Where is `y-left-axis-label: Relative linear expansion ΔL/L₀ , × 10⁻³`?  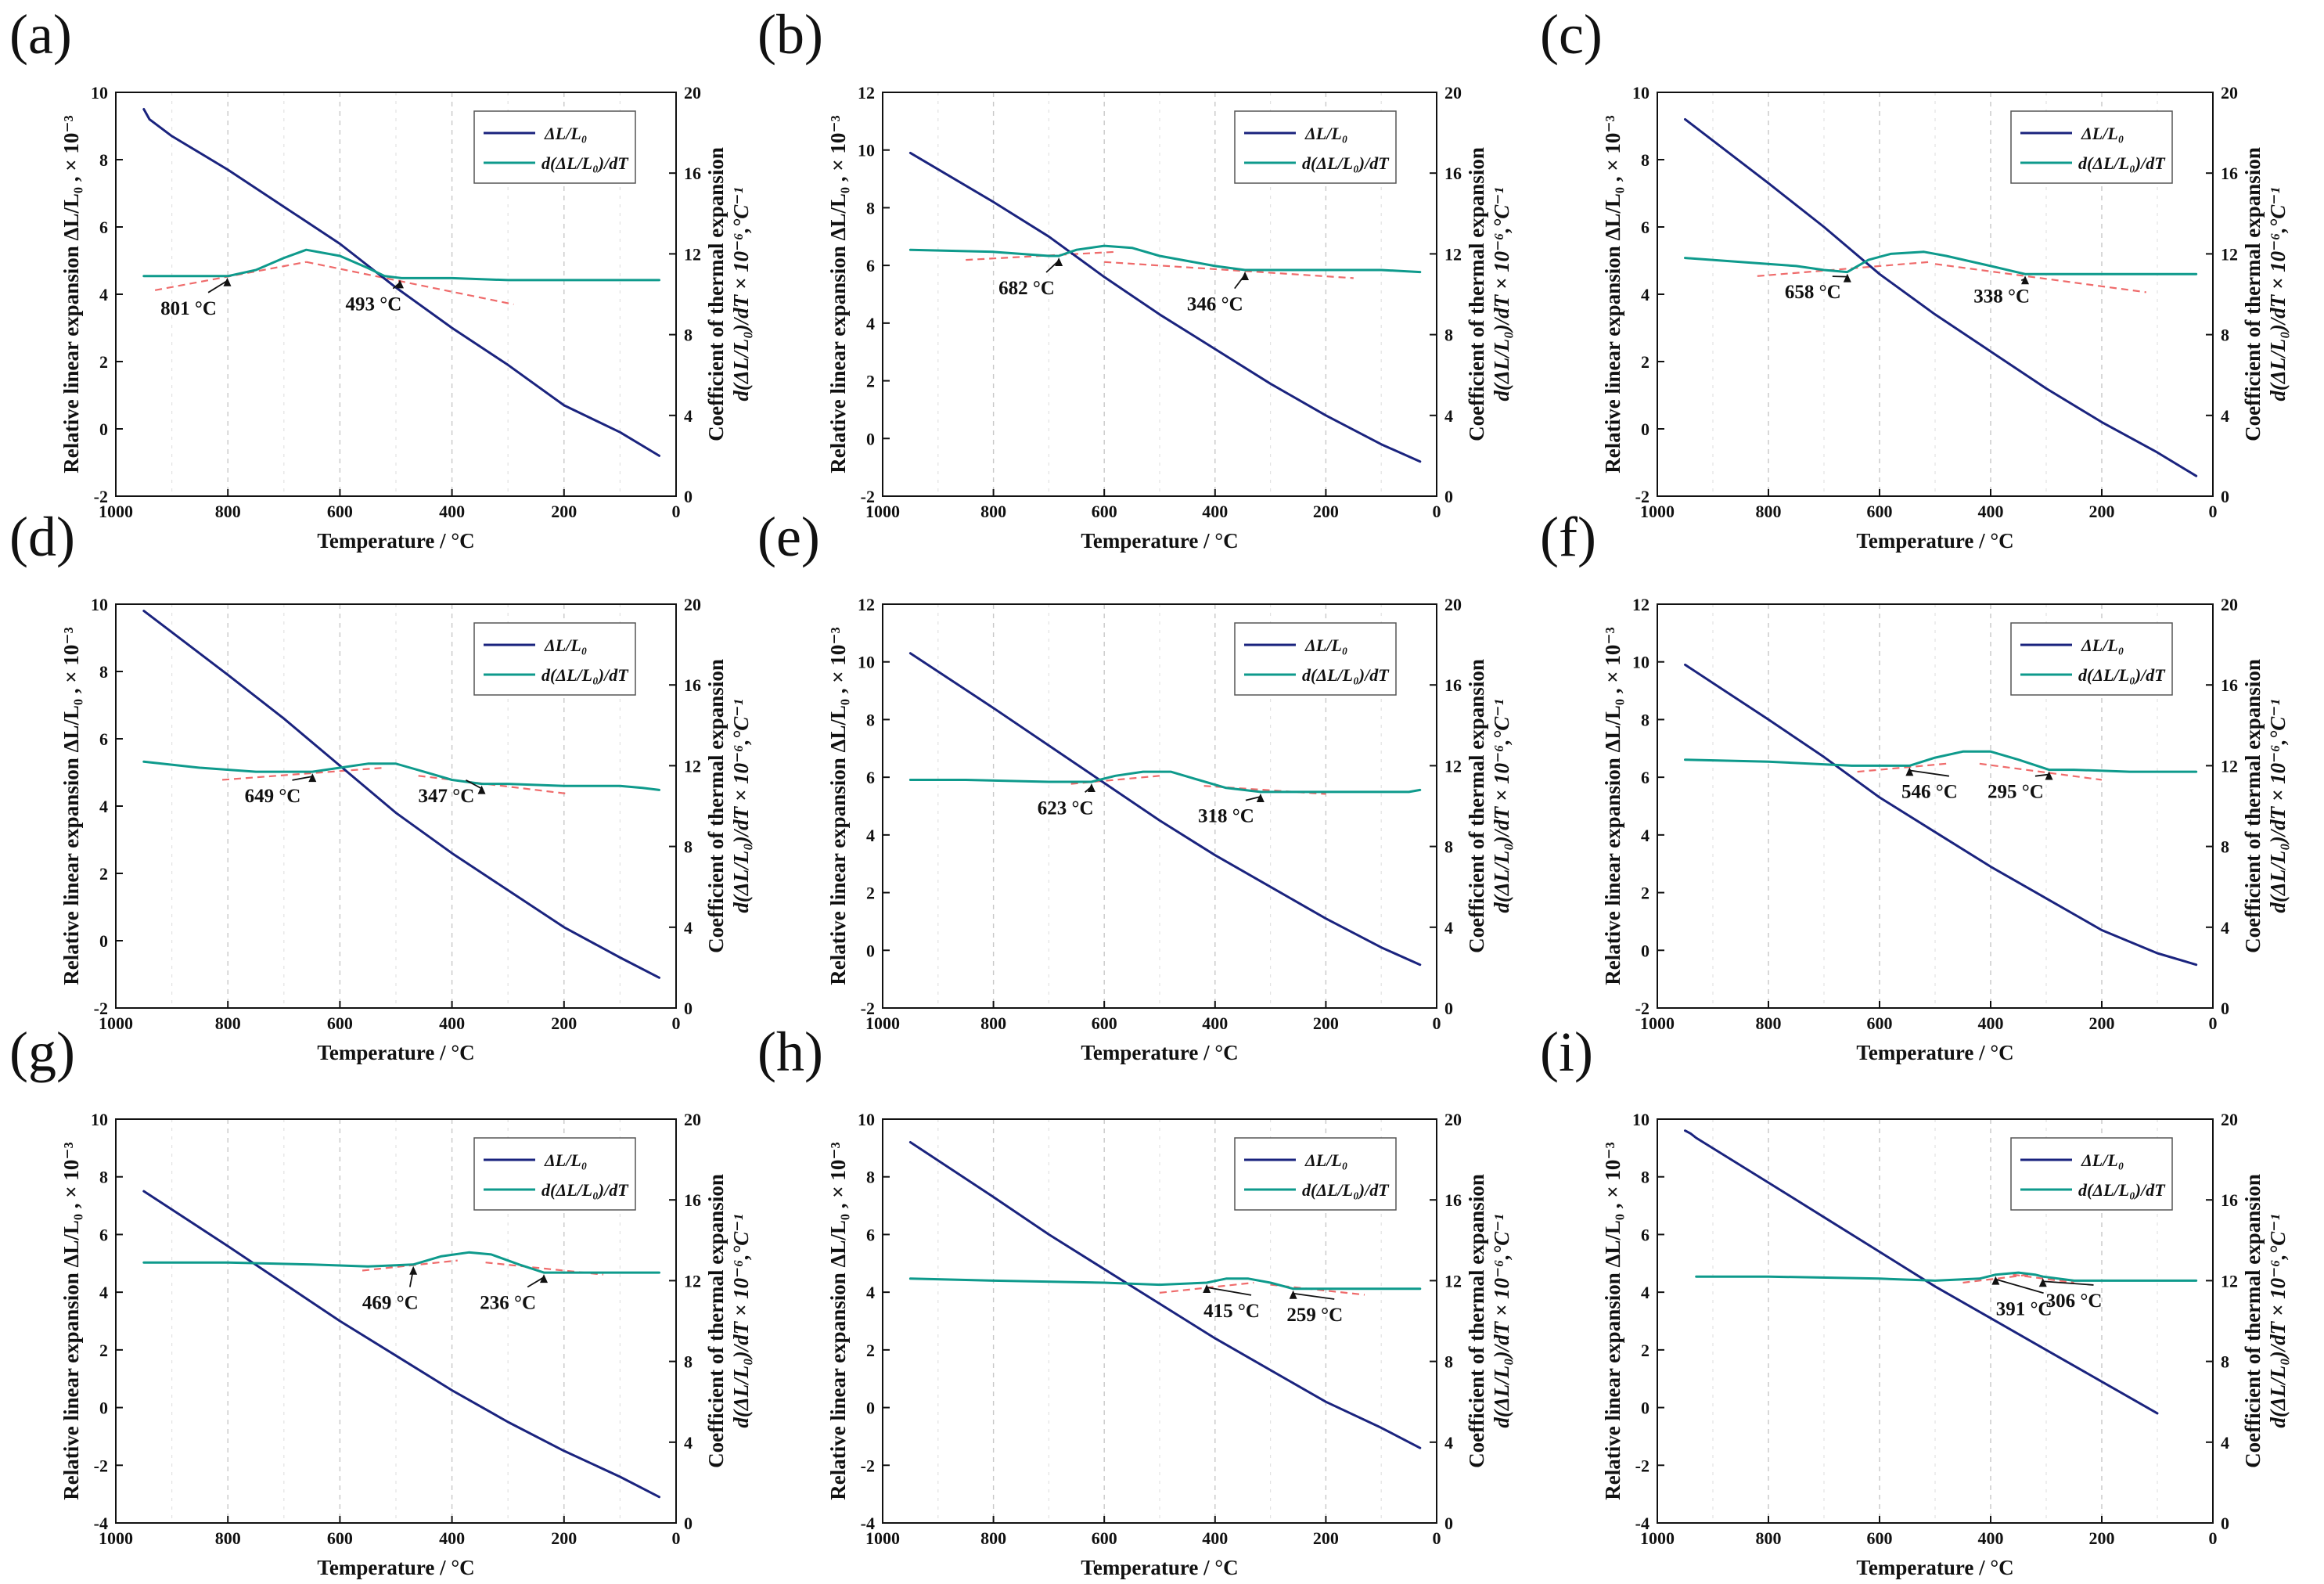
y-left-axis-label: Relative linear expansion ΔL/L₀ , × 10⁻³ is located at coordinates (838, 294).